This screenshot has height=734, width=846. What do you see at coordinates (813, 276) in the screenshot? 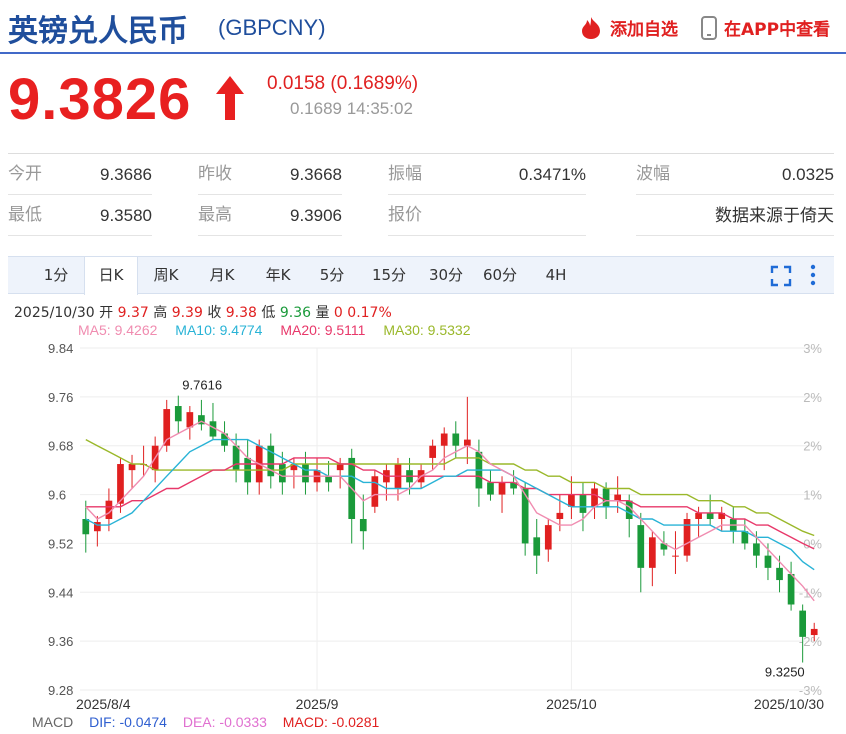
I see `more-icon` at bounding box center [813, 276].